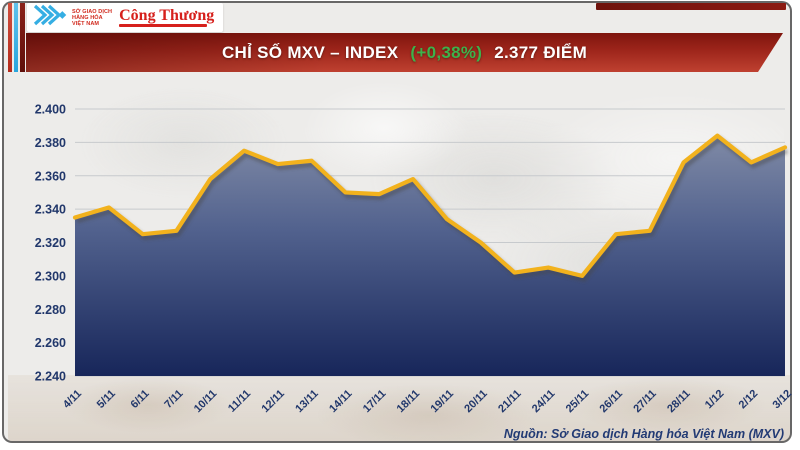 This screenshot has height=450, width=800. What do you see at coordinates (782, 400) in the screenshot?
I see `x-tick-label: 3/12` at bounding box center [782, 400].